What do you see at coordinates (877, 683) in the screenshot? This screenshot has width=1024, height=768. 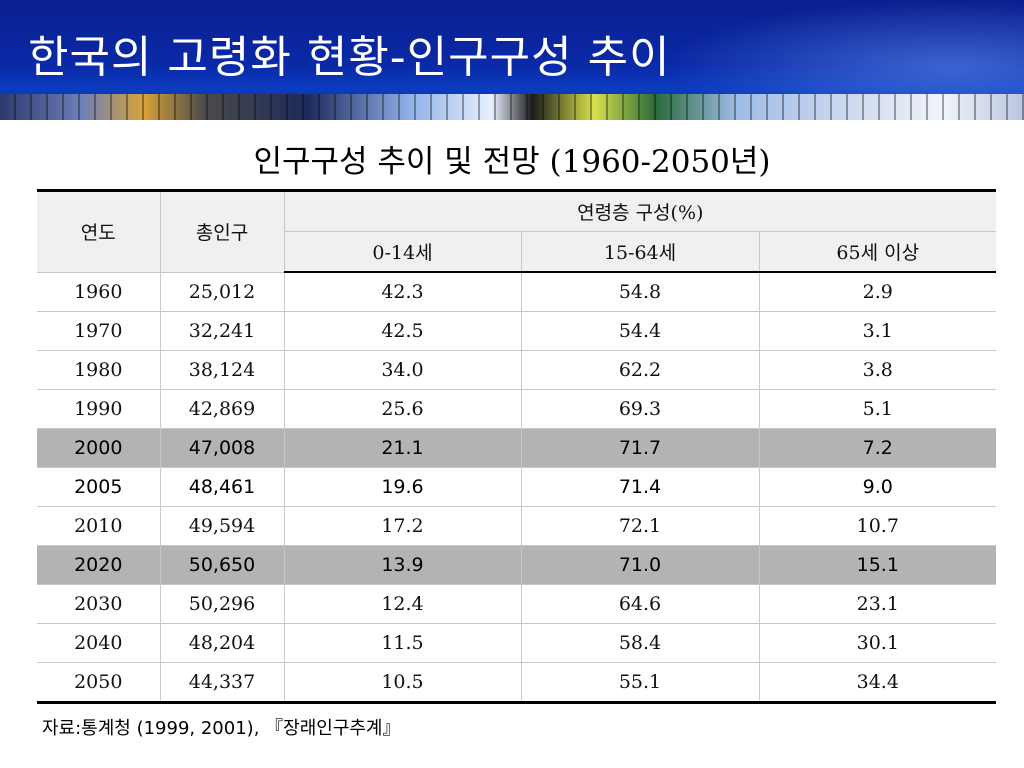 I see `cell-age-65-plus: 34.4` at bounding box center [877, 683].